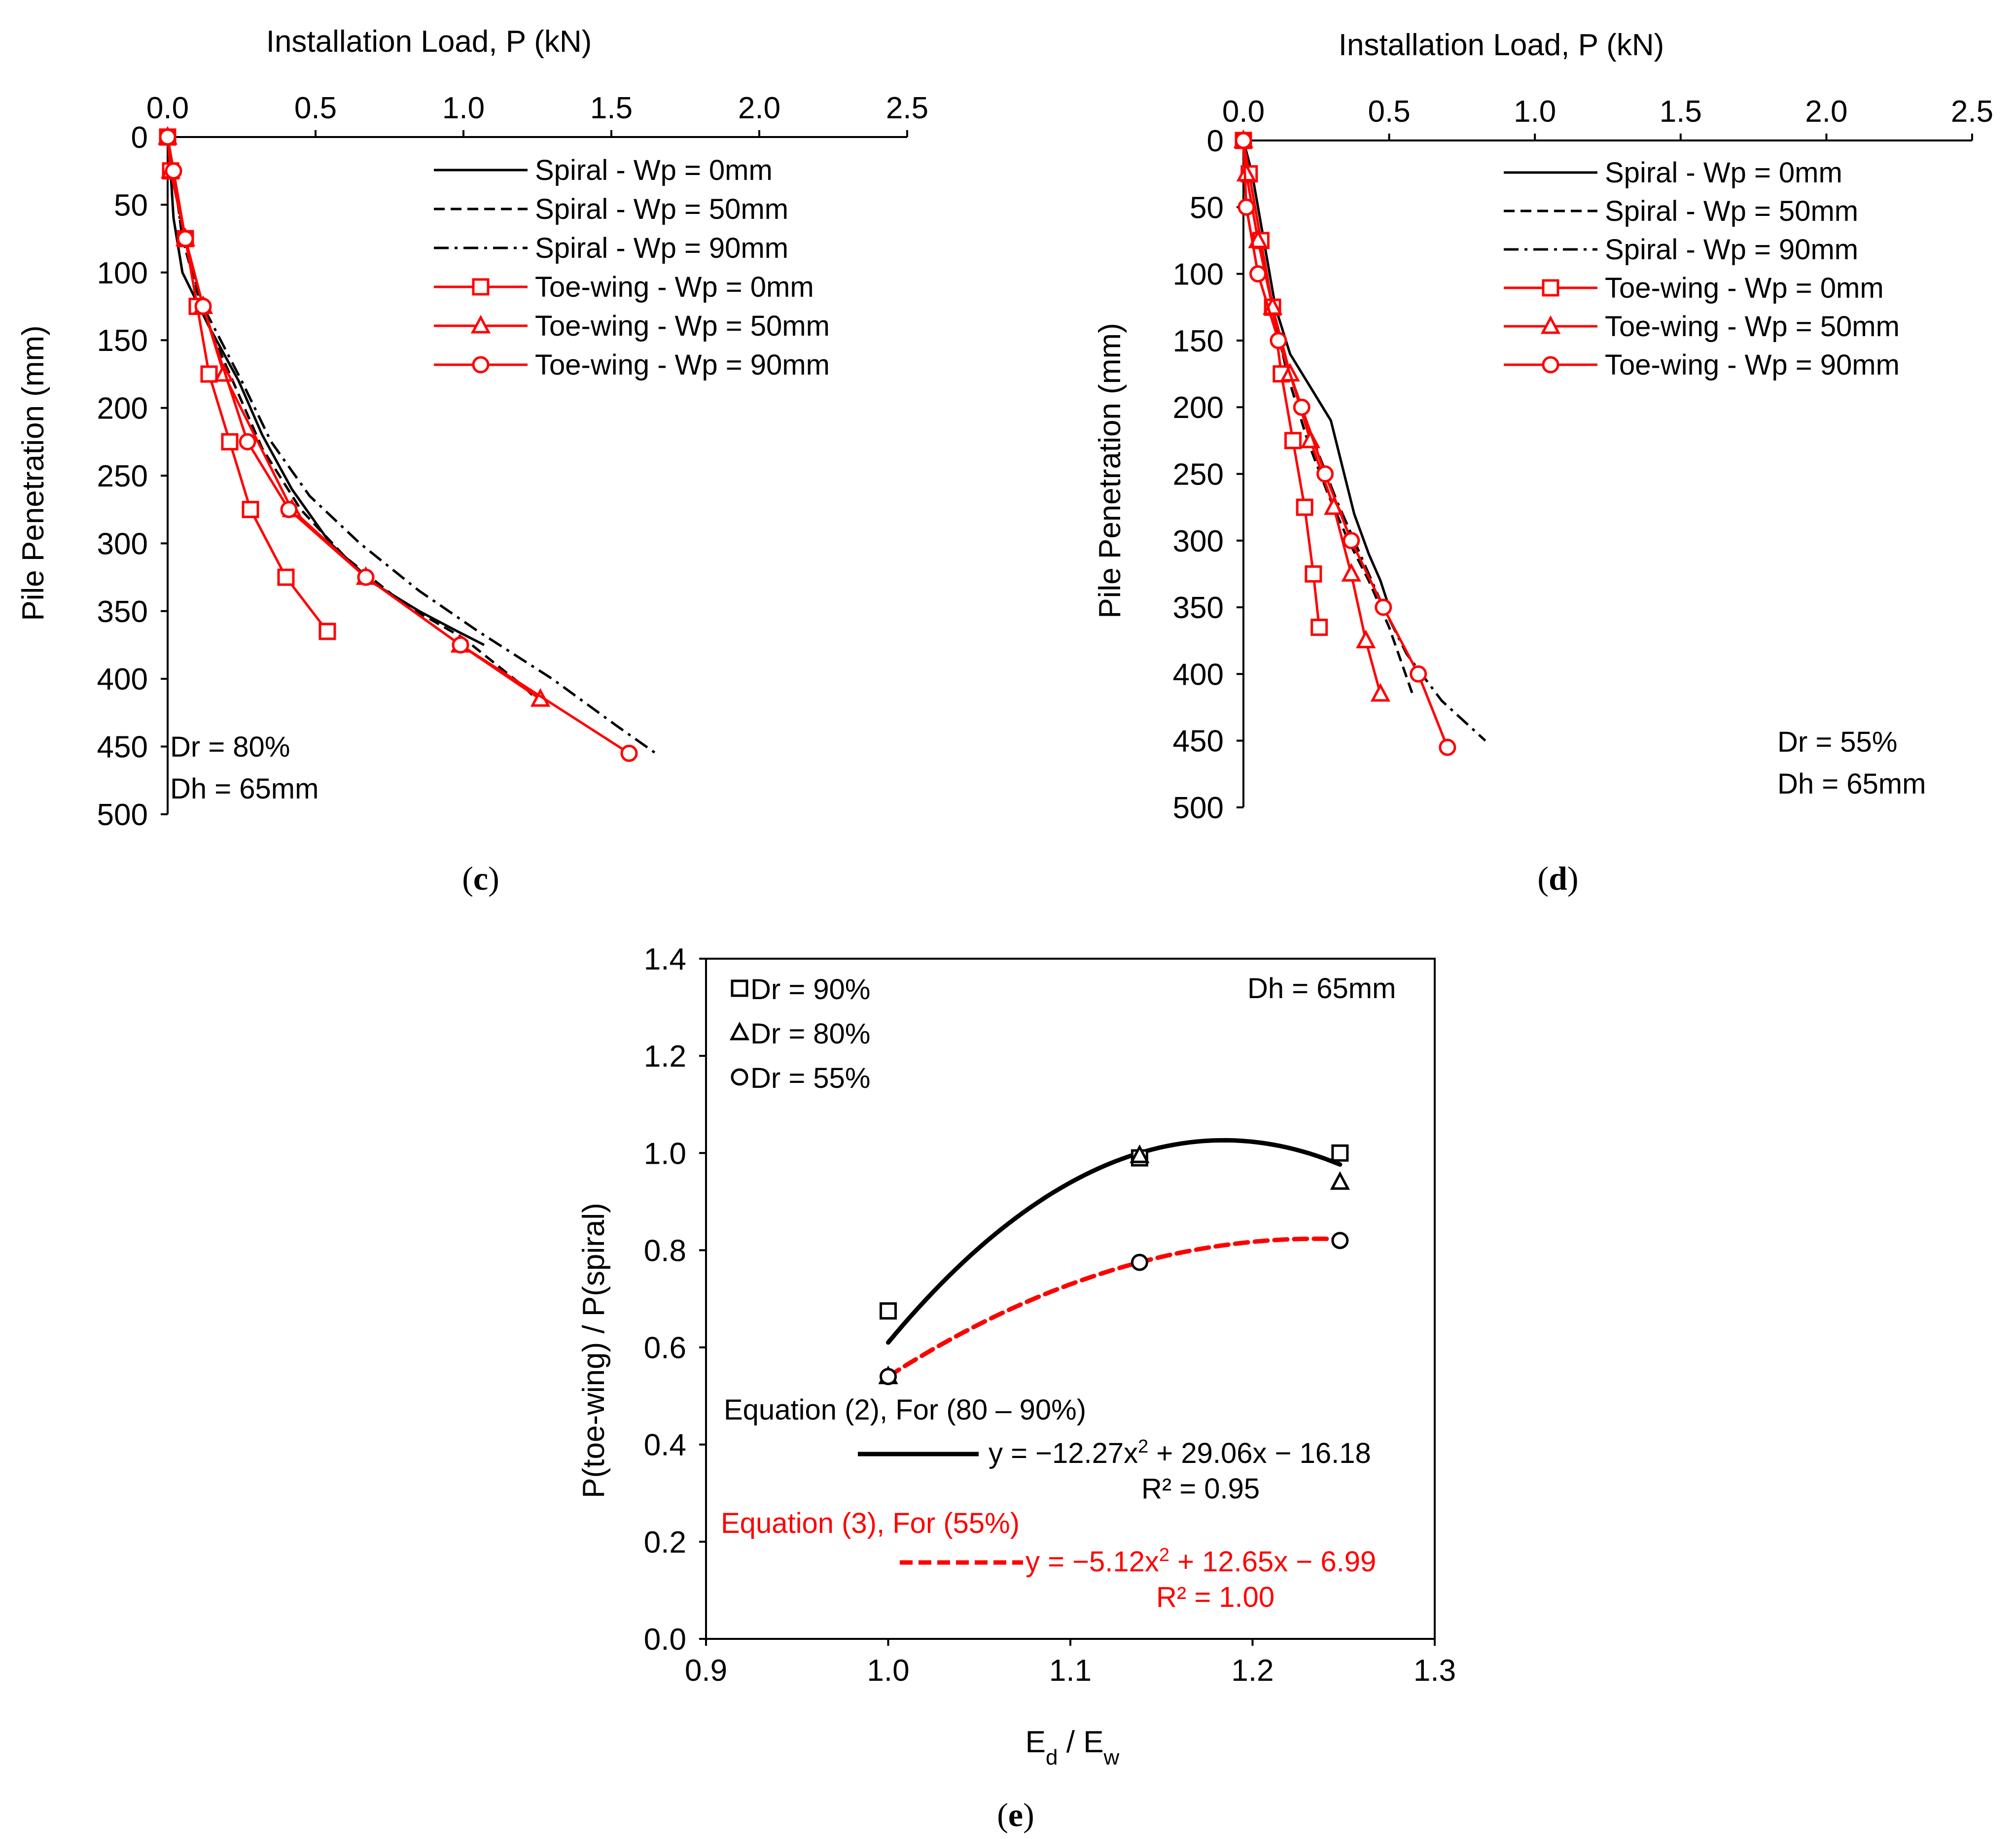 The width and height of the screenshot is (2016, 1839). Describe the element at coordinates (122, 747) in the screenshot. I see `panel-c-y-tick-label: 450` at that location.